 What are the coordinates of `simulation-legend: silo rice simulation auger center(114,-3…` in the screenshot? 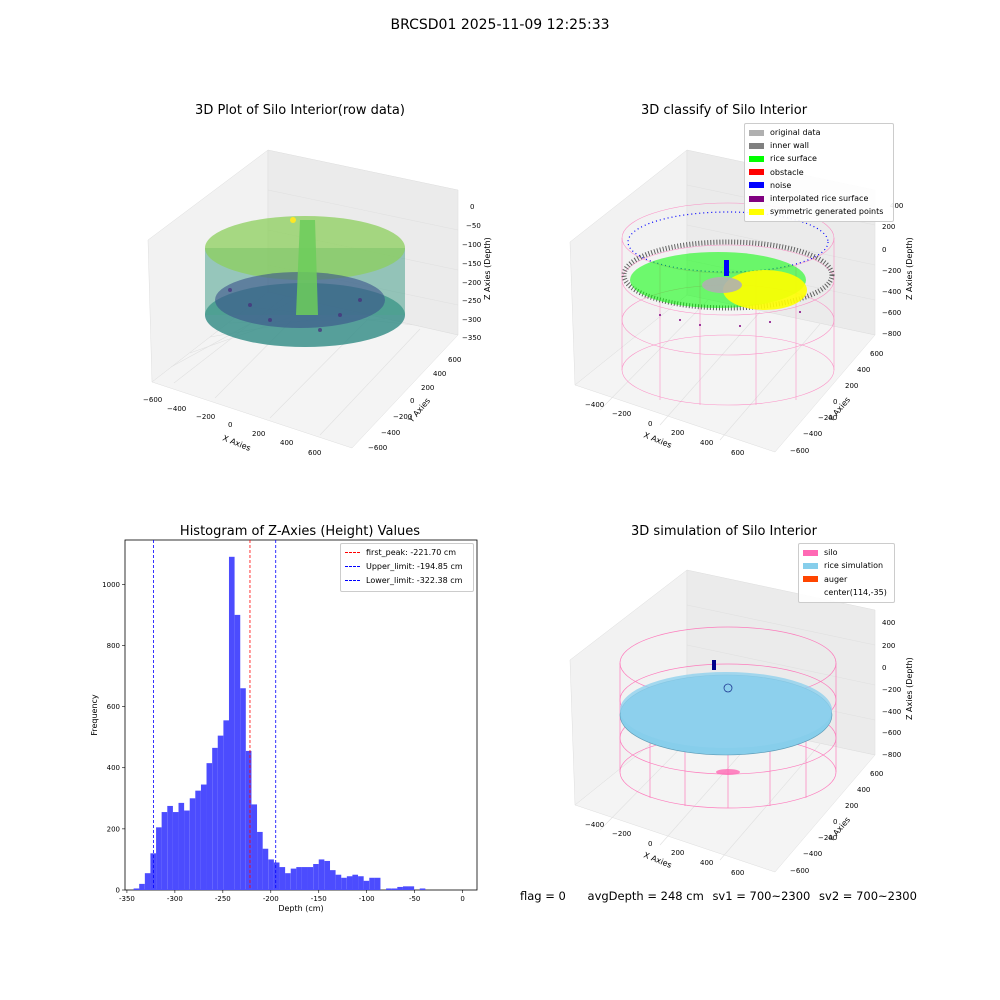 It's located at (846, 573).